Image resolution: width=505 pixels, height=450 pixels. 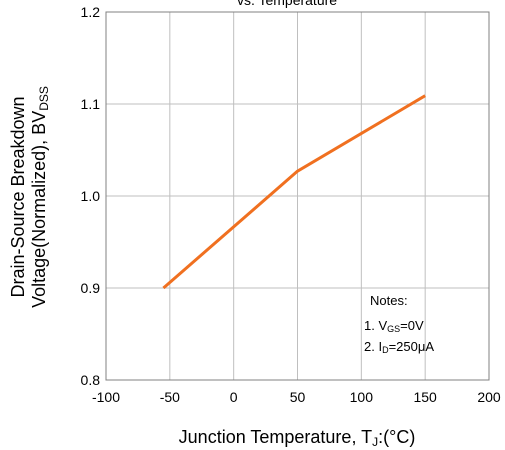 What do you see at coordinates (106, 397) in the screenshot?
I see `x-tick-label: -100` at bounding box center [106, 397].